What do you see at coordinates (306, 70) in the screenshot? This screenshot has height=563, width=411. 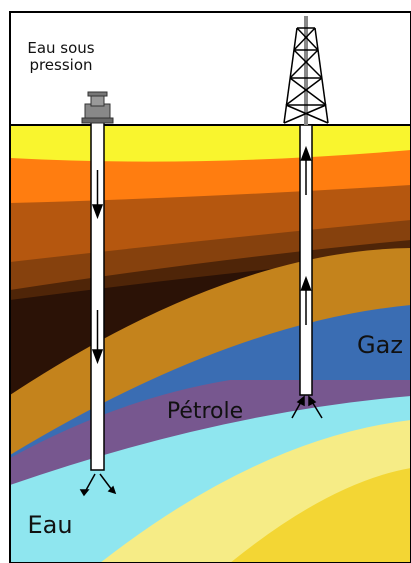 I see `derrick` at bounding box center [306, 70].